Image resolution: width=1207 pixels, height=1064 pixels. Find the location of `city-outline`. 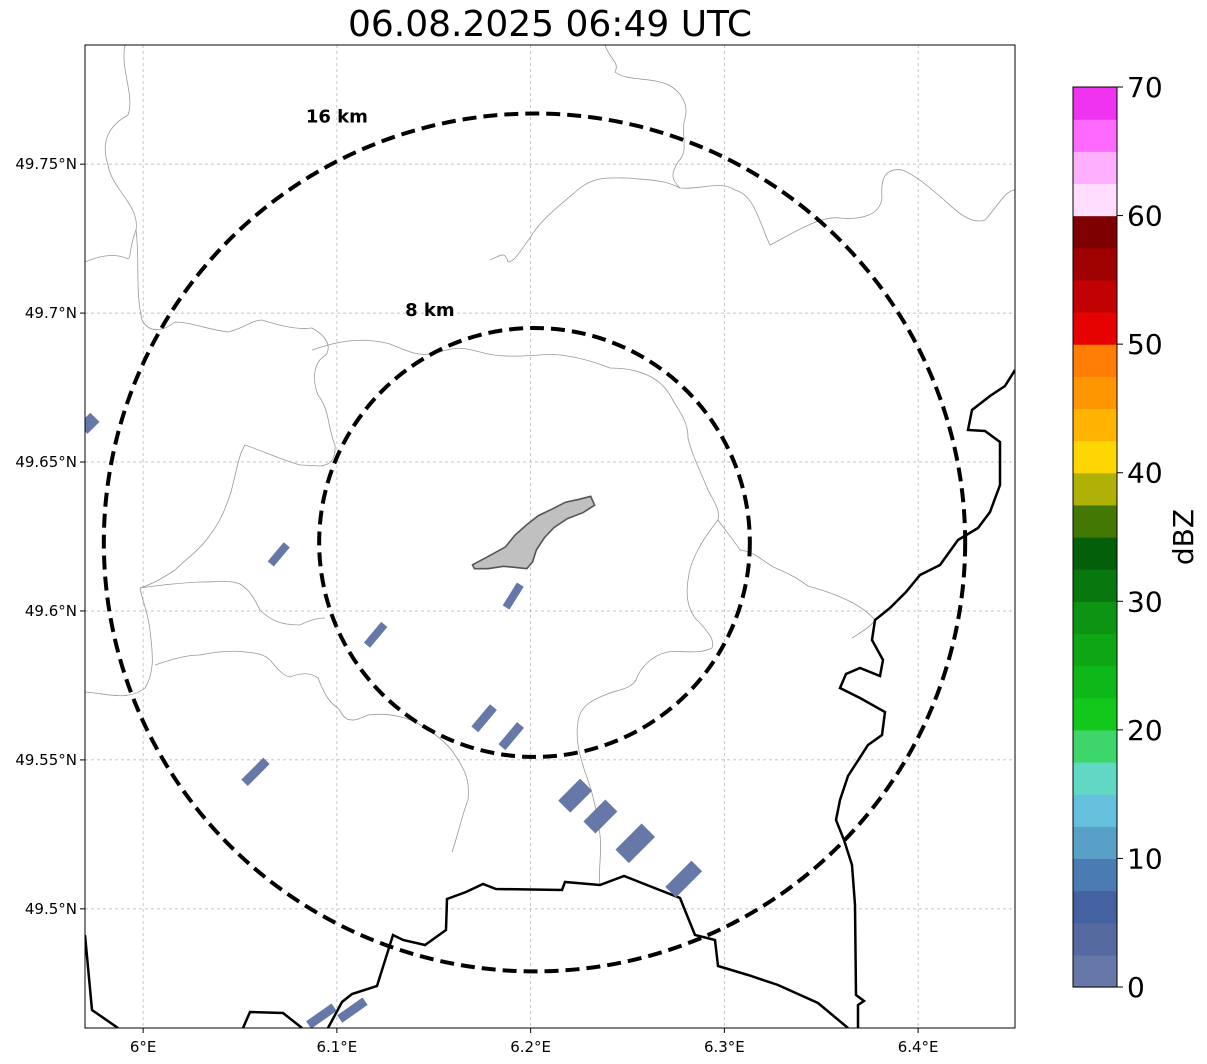

city-outline is located at coordinates (533, 532).